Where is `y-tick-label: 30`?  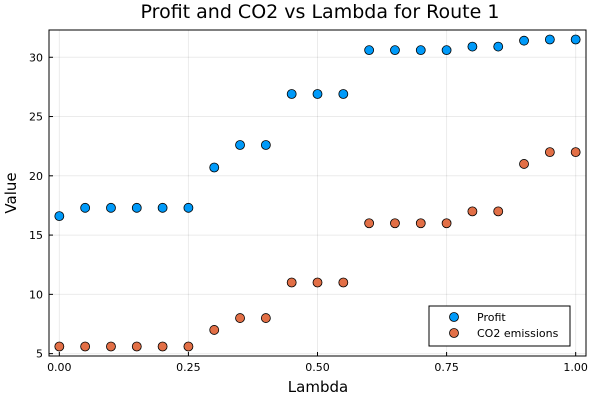
y-tick-label: 30 is located at coordinates (36, 57).